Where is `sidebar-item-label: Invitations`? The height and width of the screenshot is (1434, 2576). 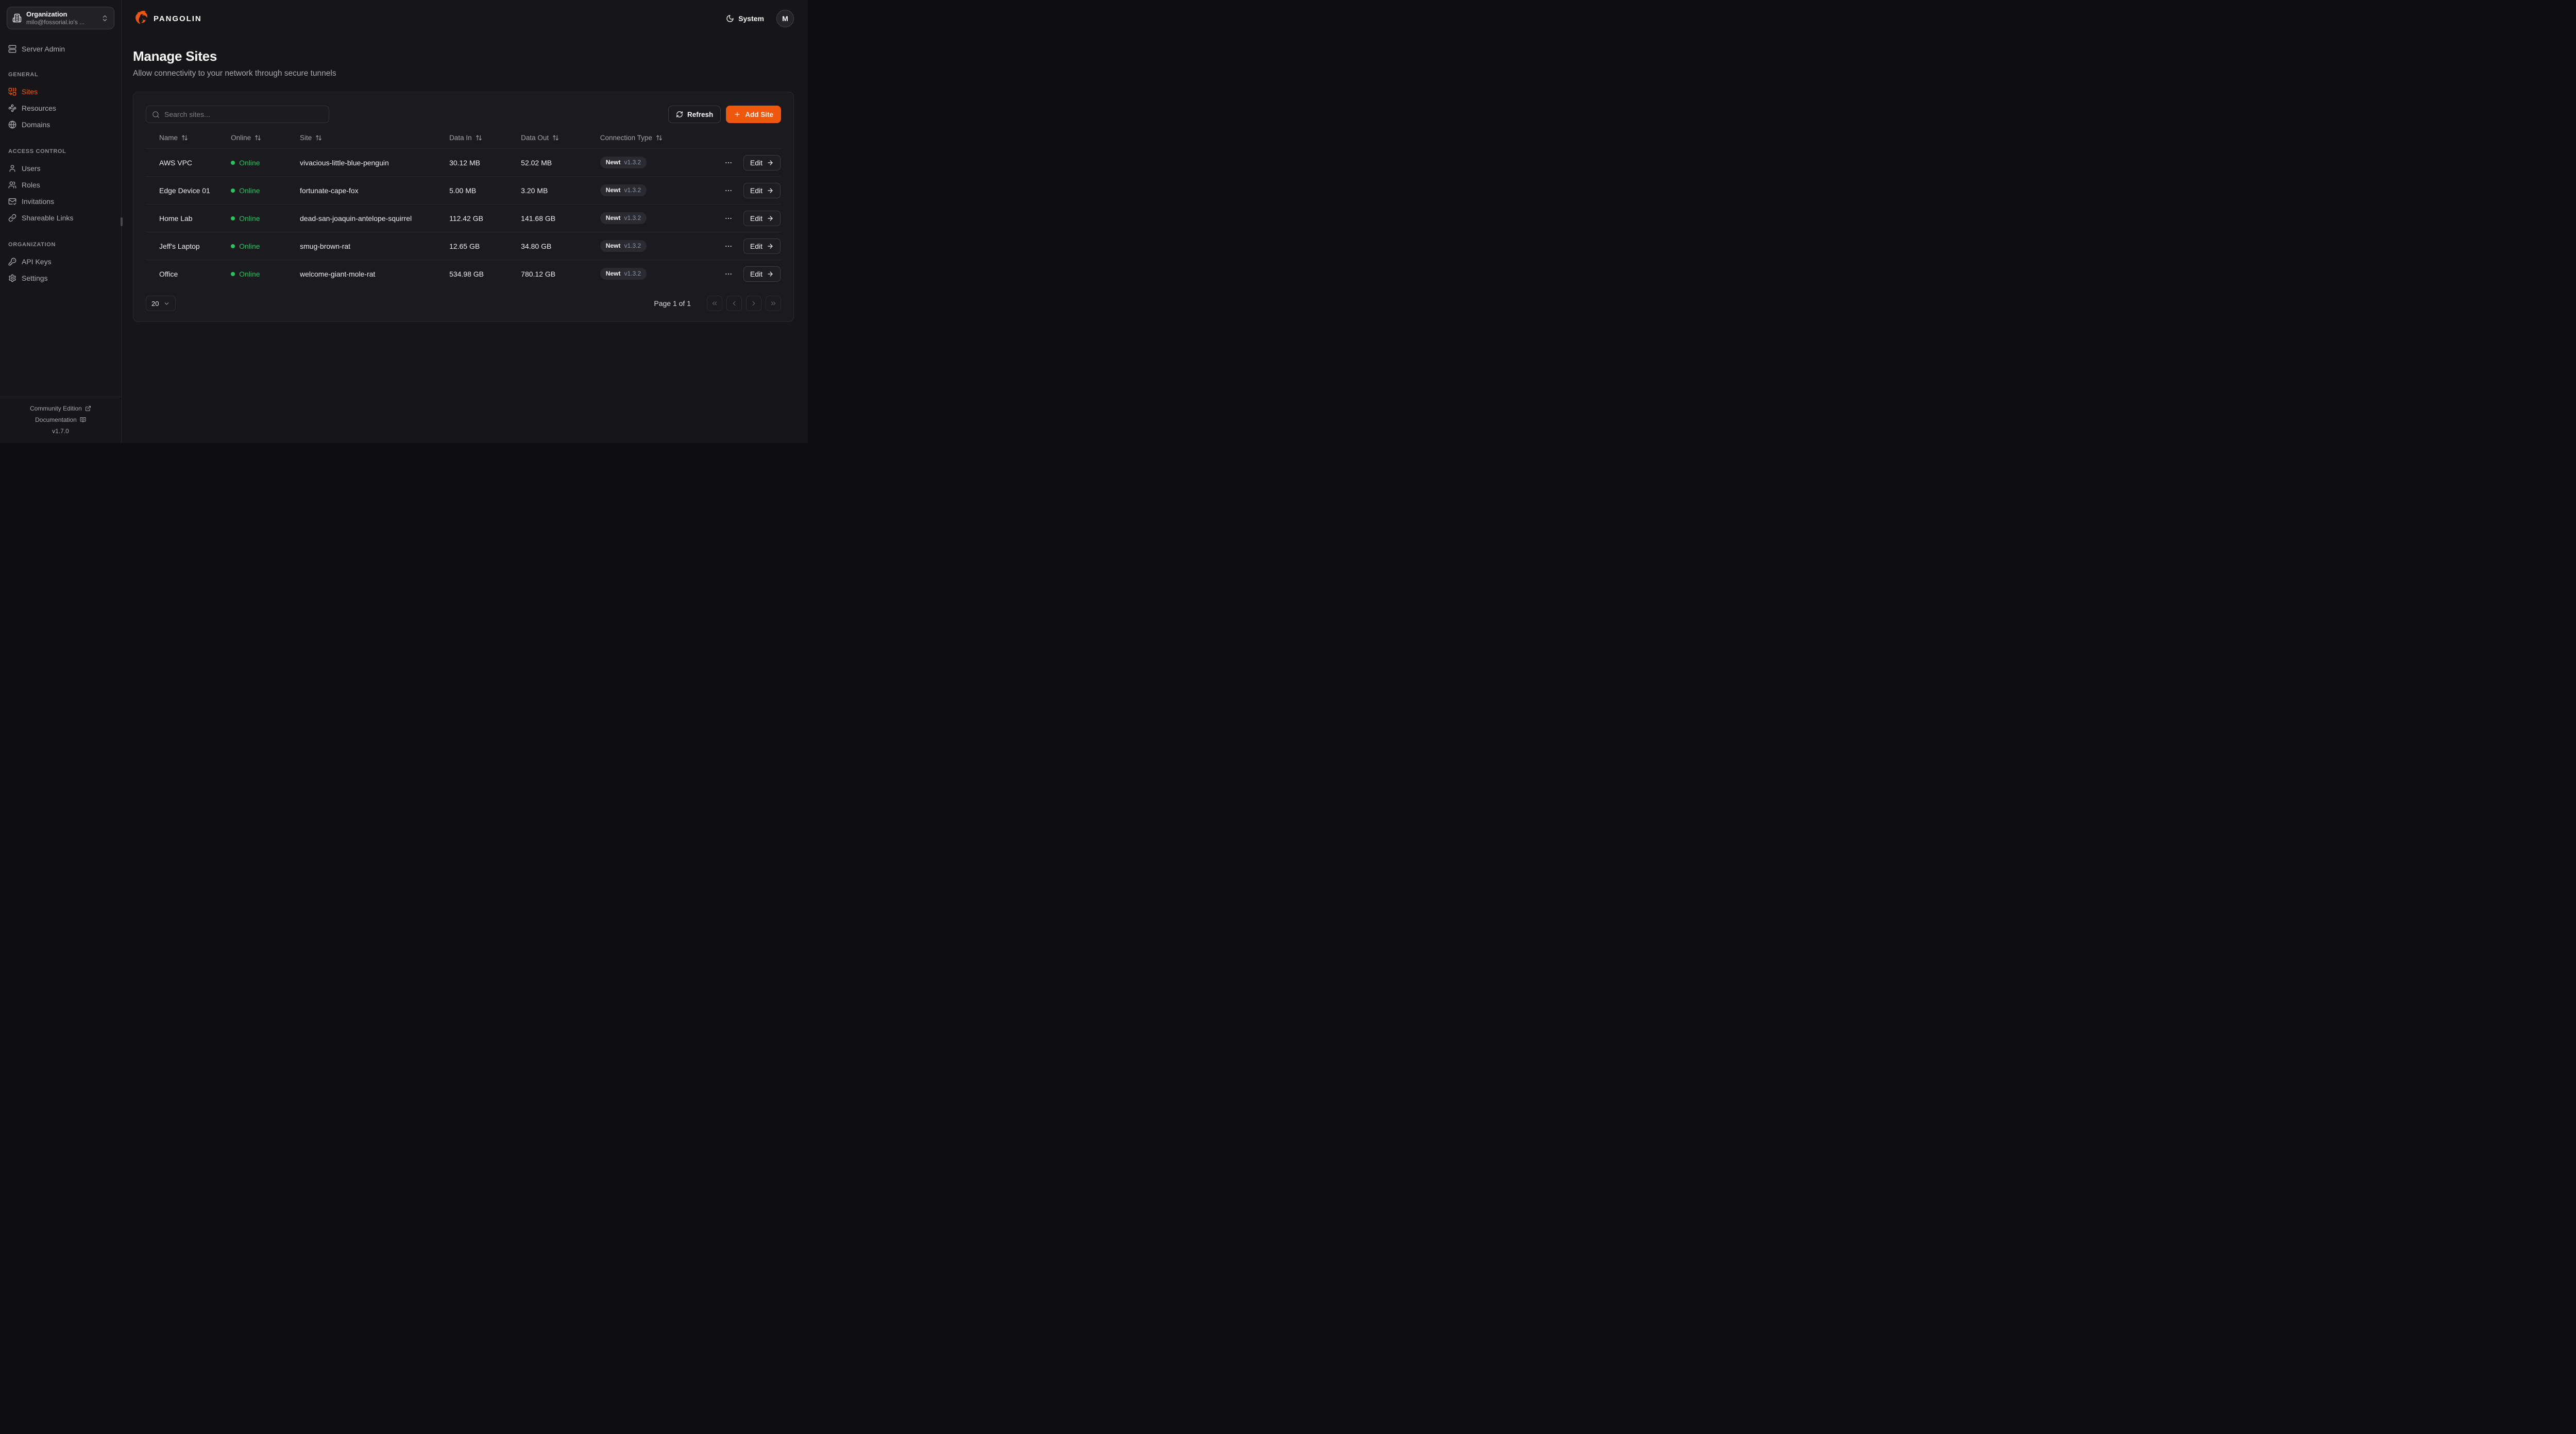
sidebar-item-label: Invitations is located at coordinates (38, 201).